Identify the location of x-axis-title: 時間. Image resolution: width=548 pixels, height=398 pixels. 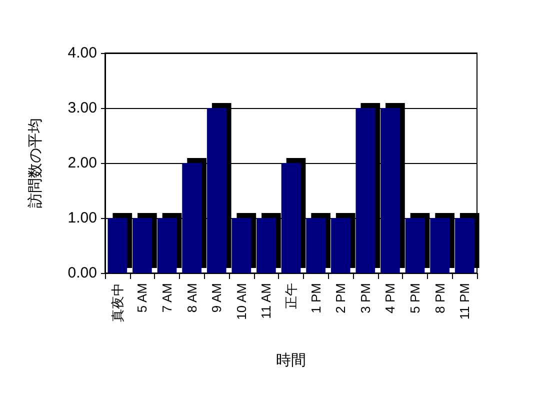
(291, 360).